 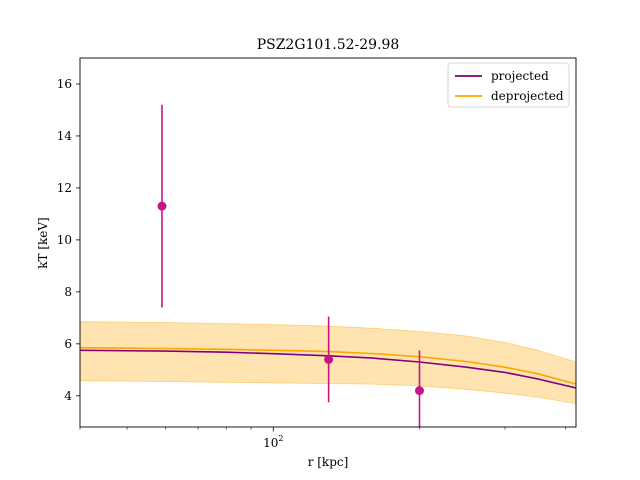 I want to click on series-line-deprojected, so click(x=328, y=365).